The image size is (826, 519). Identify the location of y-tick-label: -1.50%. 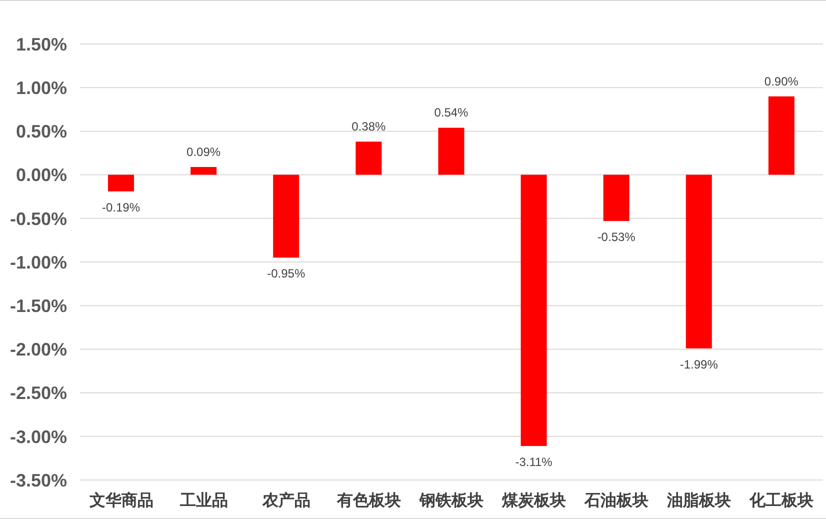
(38, 306).